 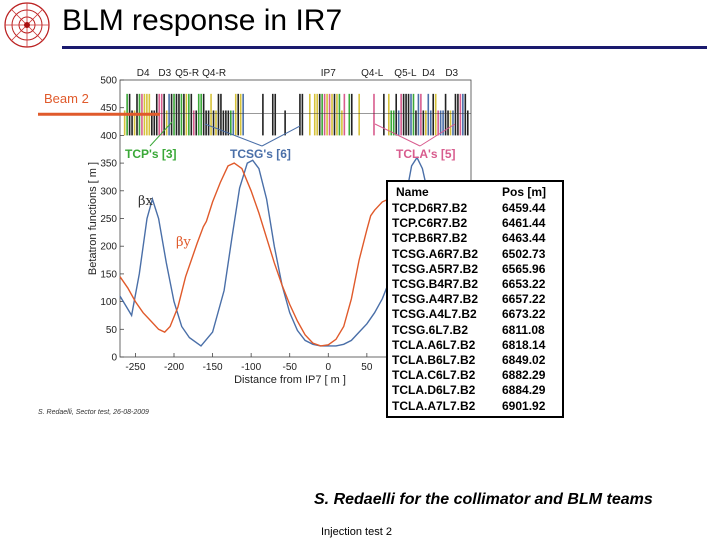 What do you see at coordinates (524, 299) in the screenshot?
I see `collimator-position: 6657.22` at bounding box center [524, 299].